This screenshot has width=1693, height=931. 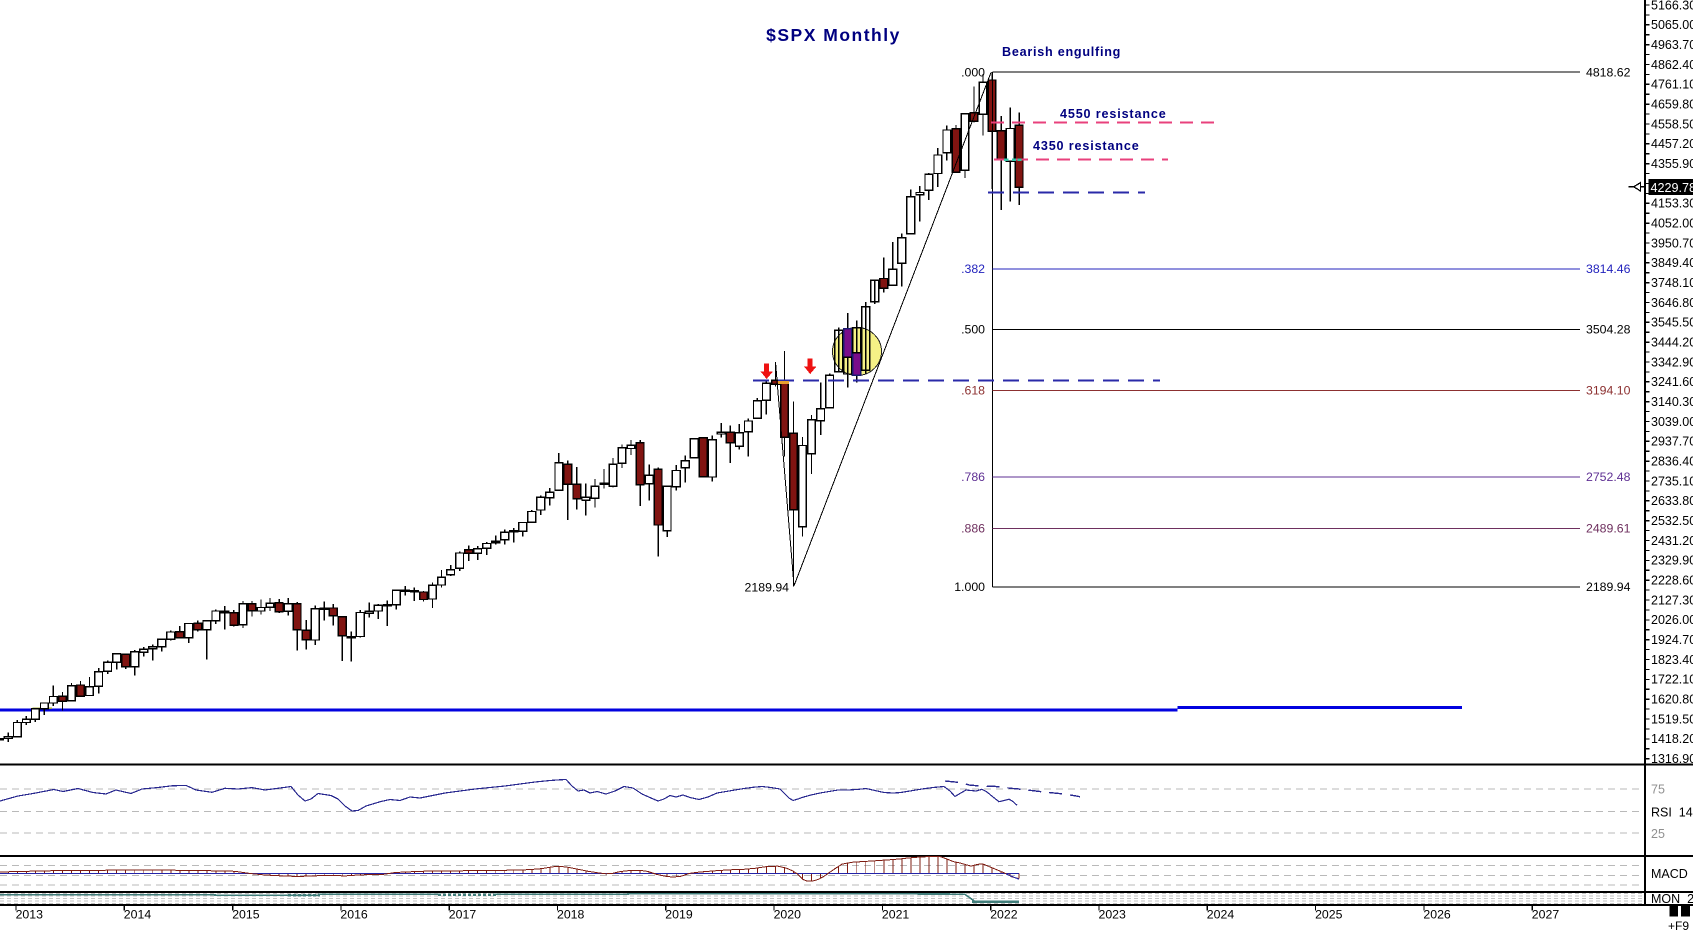 What do you see at coordinates (463, 915) in the screenshot?
I see `svg-text: 2017` at bounding box center [463, 915].